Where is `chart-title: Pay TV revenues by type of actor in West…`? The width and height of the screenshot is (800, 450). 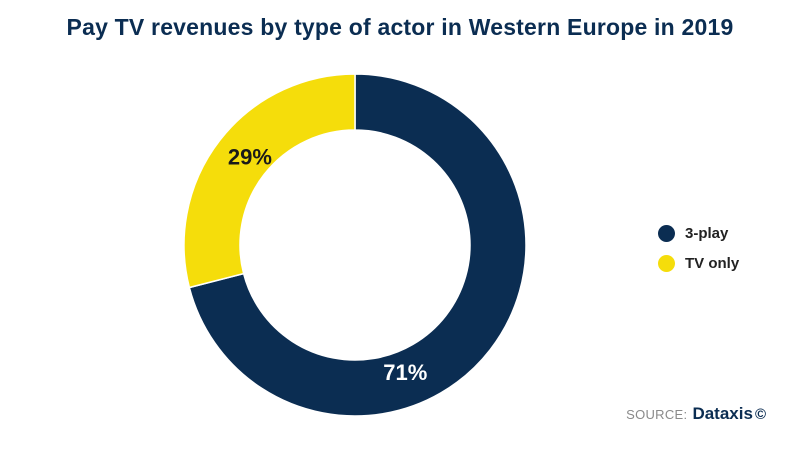
chart-title: Pay TV revenues by type of actor in West… is located at coordinates (400, 27).